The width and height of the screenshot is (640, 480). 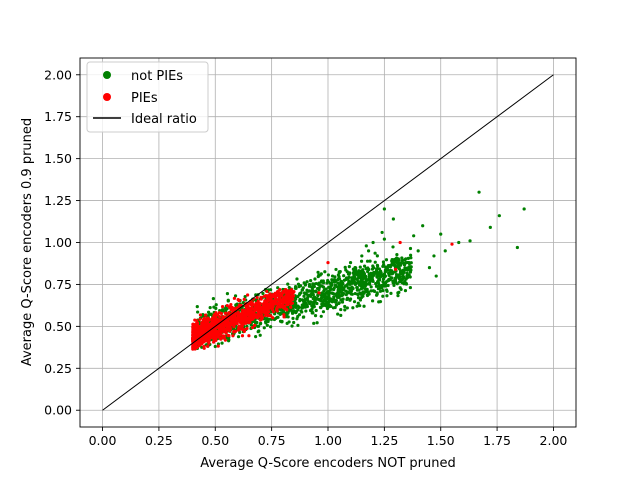 I want to click on y-tick-label: 0.50, so click(x=58, y=326).